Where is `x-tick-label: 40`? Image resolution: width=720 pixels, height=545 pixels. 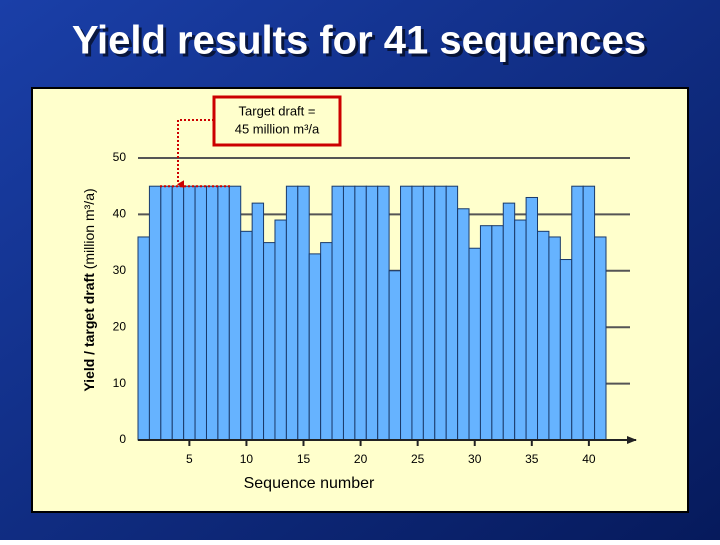
x-tick-label: 40 is located at coordinates (589, 459).